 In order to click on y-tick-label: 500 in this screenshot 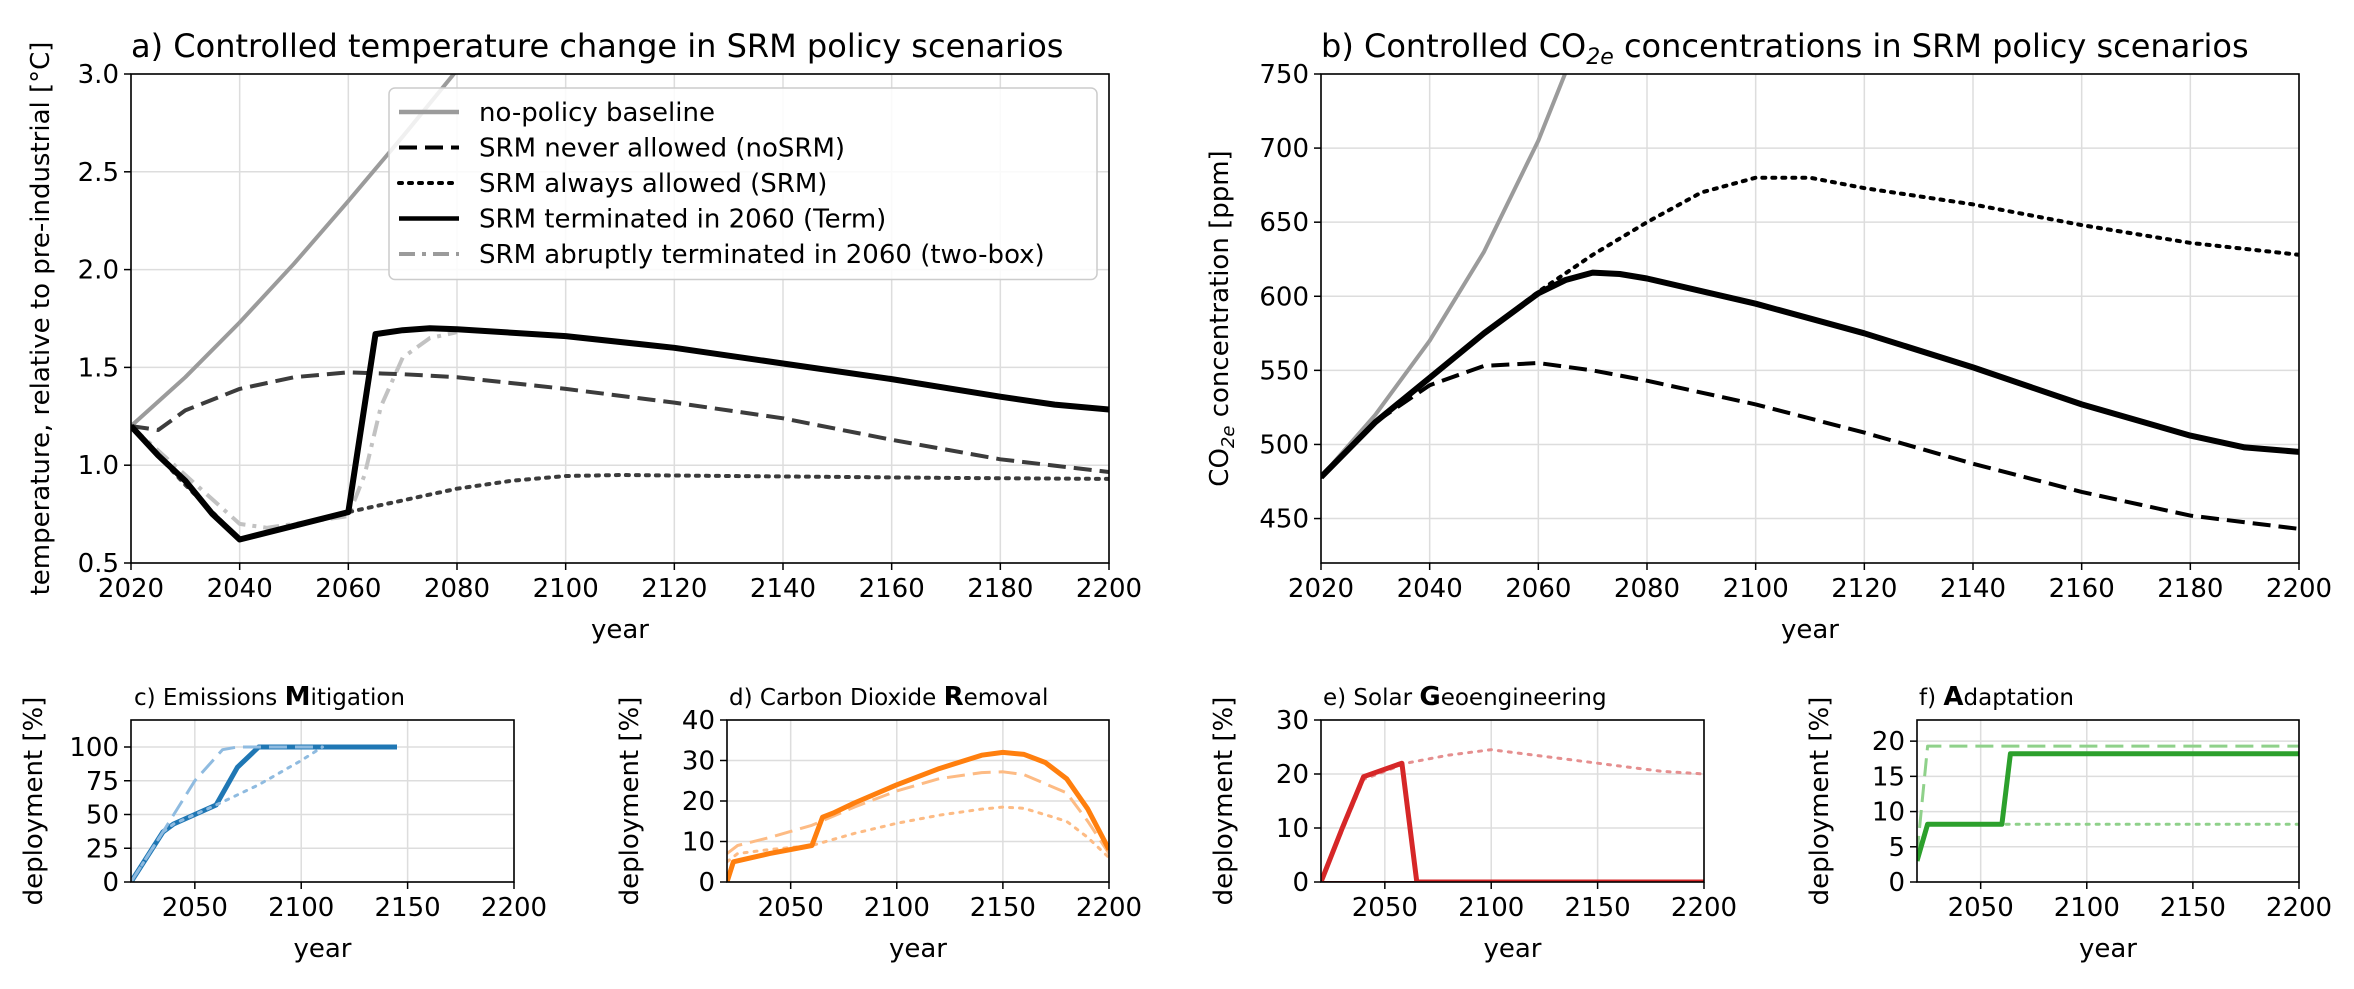, I will do `click(1284, 445)`.